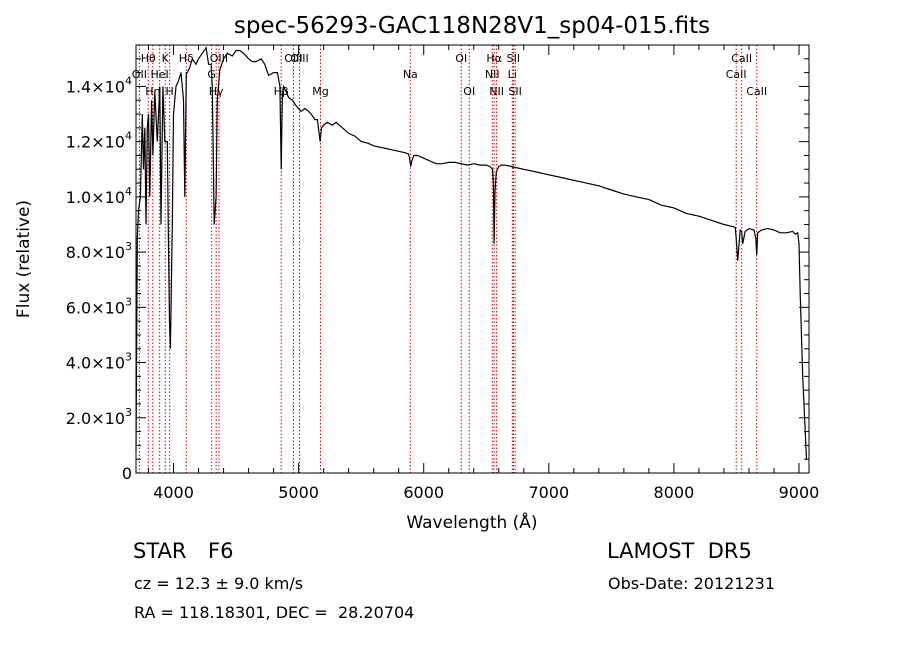 This screenshot has width=900, height=649. I want to click on line-label-4: K, so click(166, 58).